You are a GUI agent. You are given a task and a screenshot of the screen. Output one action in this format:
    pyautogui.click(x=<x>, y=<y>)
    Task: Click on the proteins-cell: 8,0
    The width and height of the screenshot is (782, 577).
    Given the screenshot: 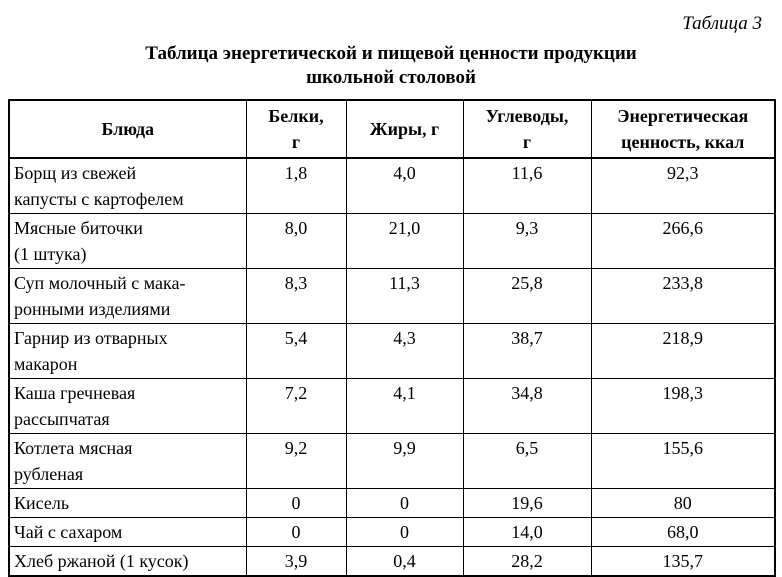 What is the action you would take?
    pyautogui.click(x=296, y=241)
    